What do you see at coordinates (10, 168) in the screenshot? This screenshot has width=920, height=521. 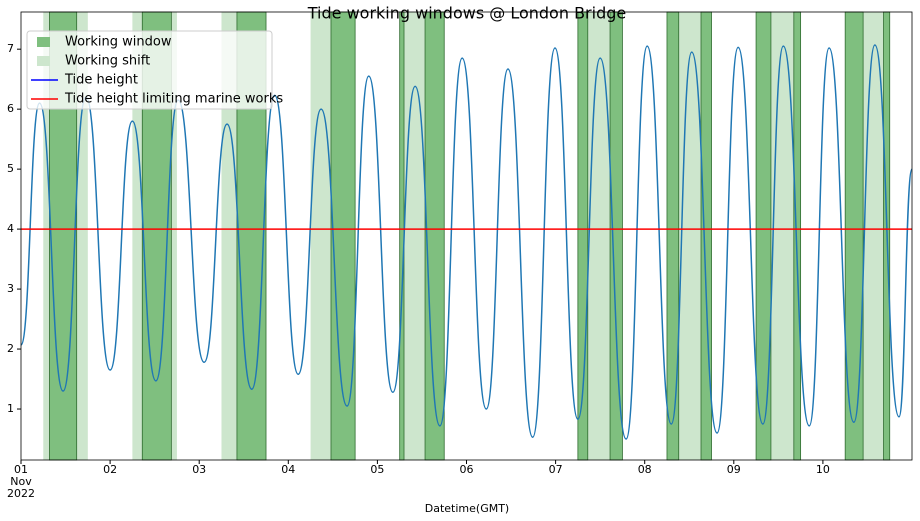 I see `y-tick-label: 5` at bounding box center [10, 168].